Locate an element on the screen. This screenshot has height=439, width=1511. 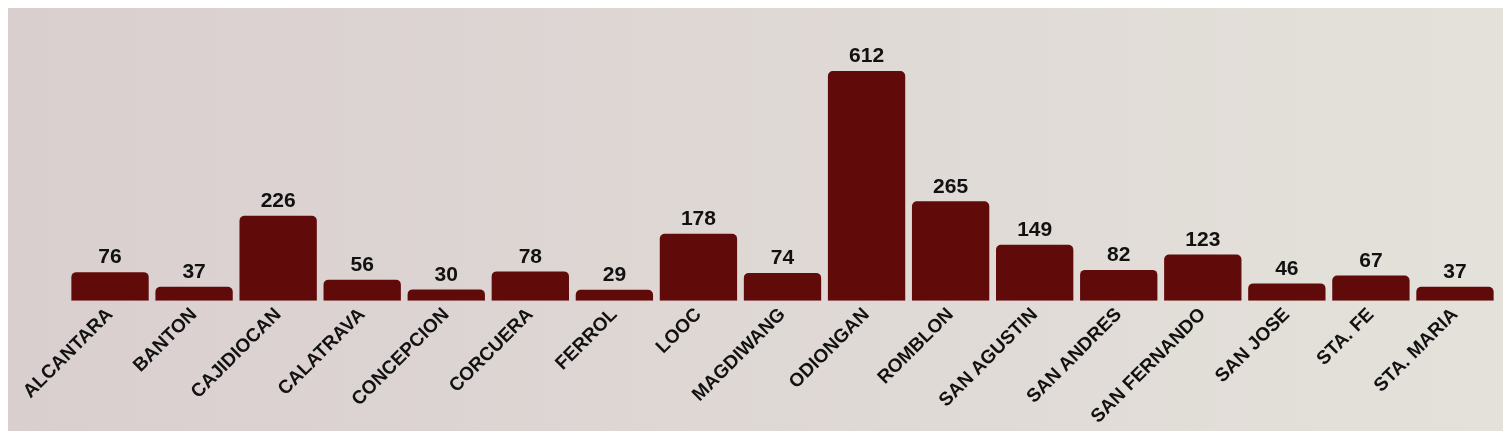
data-label: 612 is located at coordinates (867, 55).